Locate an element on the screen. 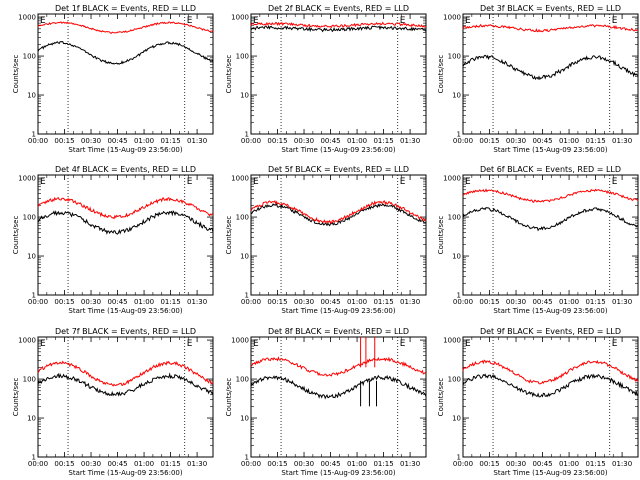  panel-title: Det 6f BLACK = Events, RED = LLD is located at coordinates (550, 169).